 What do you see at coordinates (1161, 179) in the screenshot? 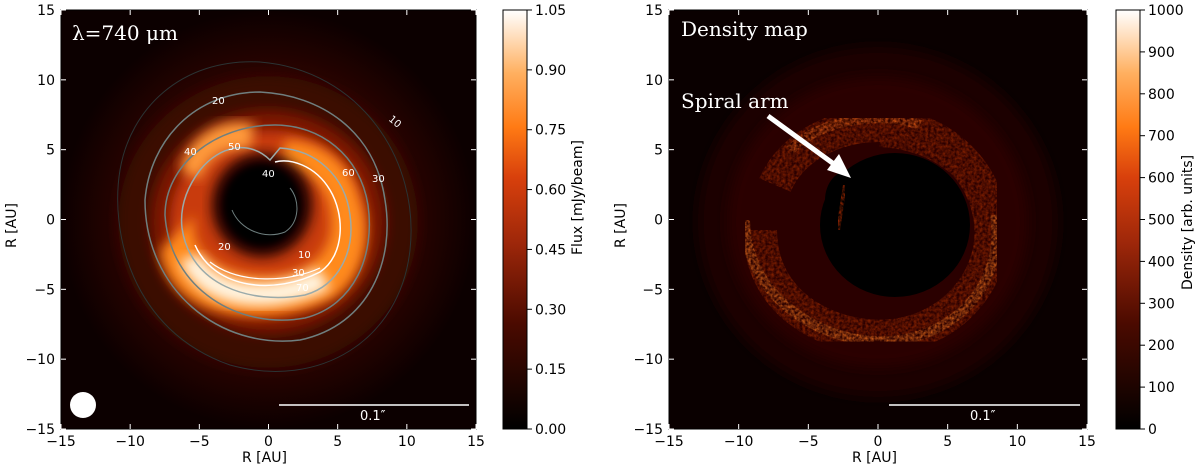
I see `density-colorbar-tick-label: 600` at bounding box center [1161, 179].